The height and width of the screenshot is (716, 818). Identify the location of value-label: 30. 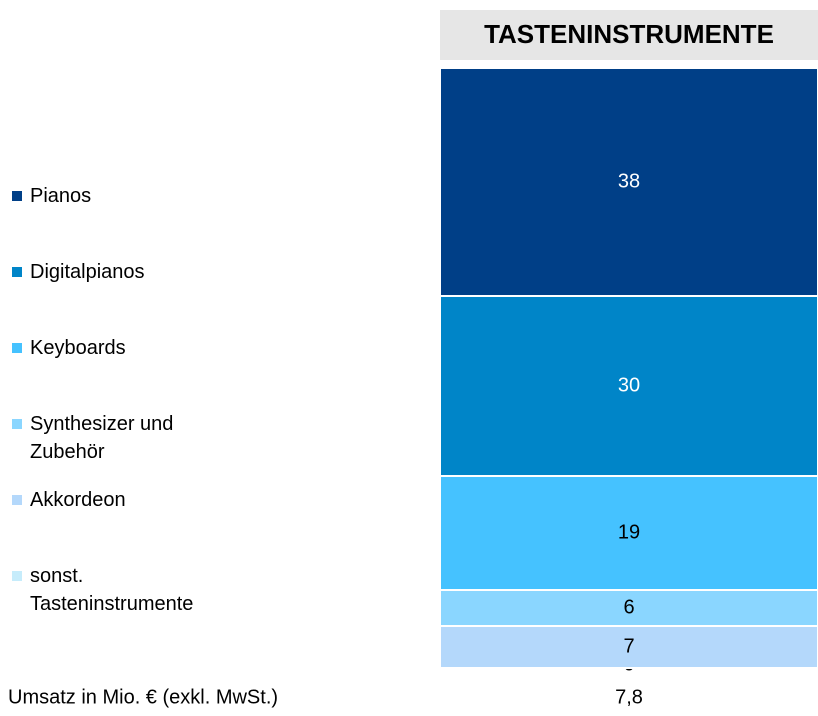
(629, 385).